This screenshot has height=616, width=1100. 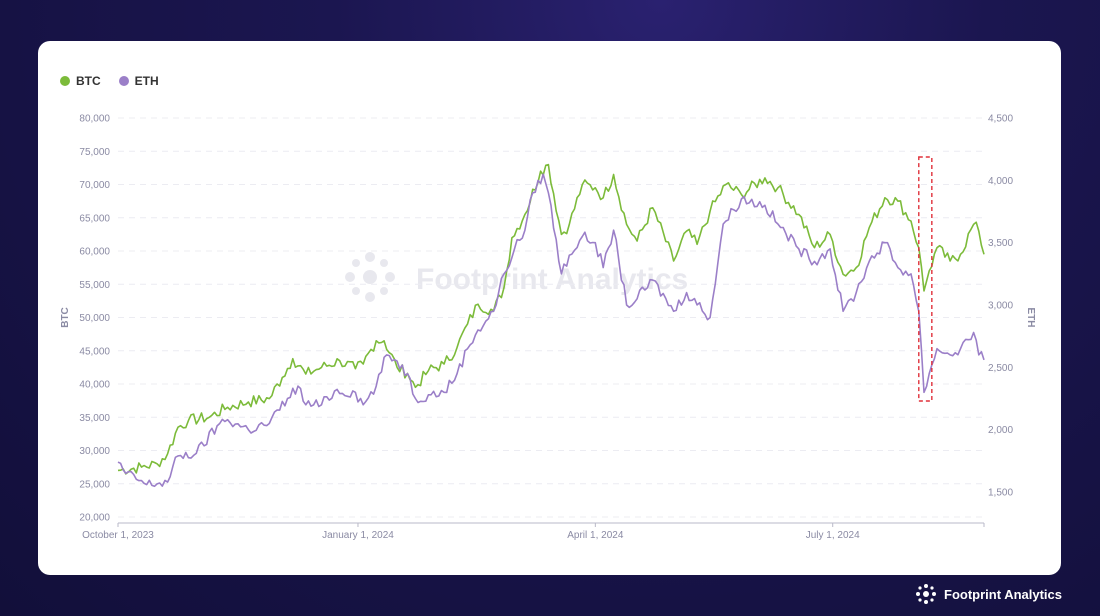 I want to click on y-left-tick-label: 55,000, so click(x=94, y=285).